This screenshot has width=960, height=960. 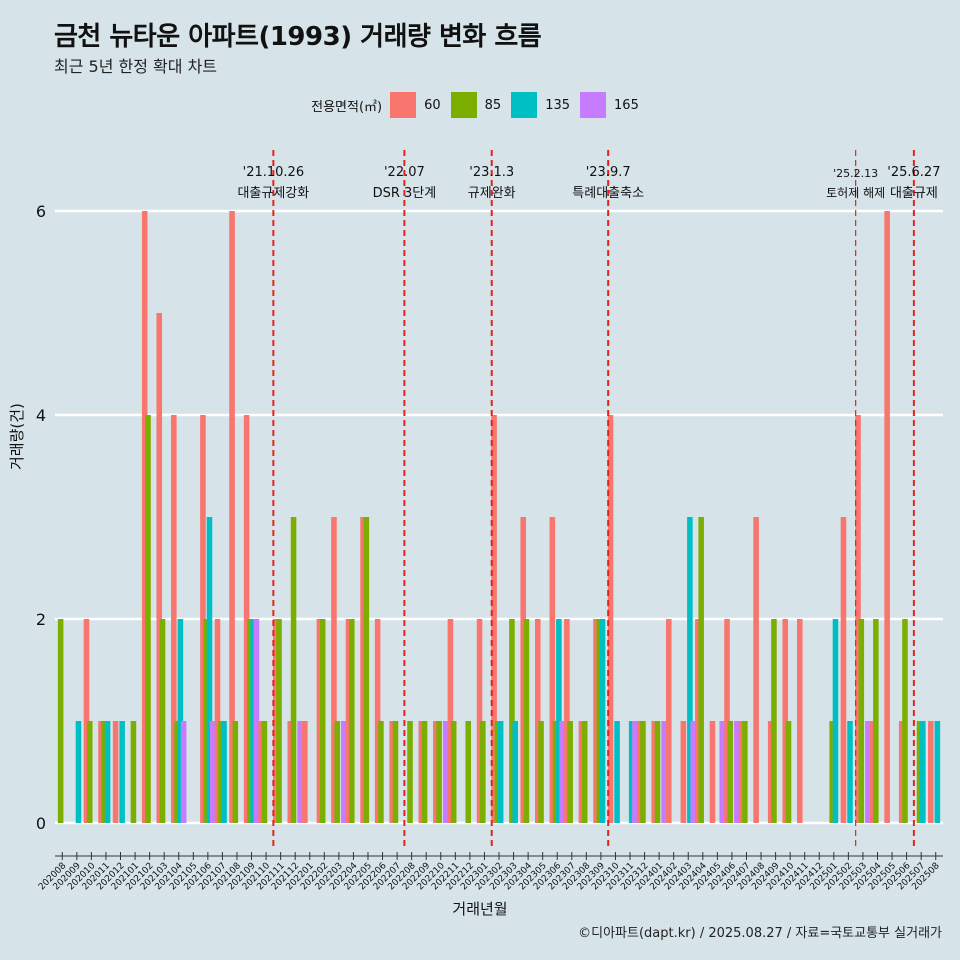 What do you see at coordinates (41, 823) in the screenshot?
I see `y-tick-label: 0` at bounding box center [41, 823].